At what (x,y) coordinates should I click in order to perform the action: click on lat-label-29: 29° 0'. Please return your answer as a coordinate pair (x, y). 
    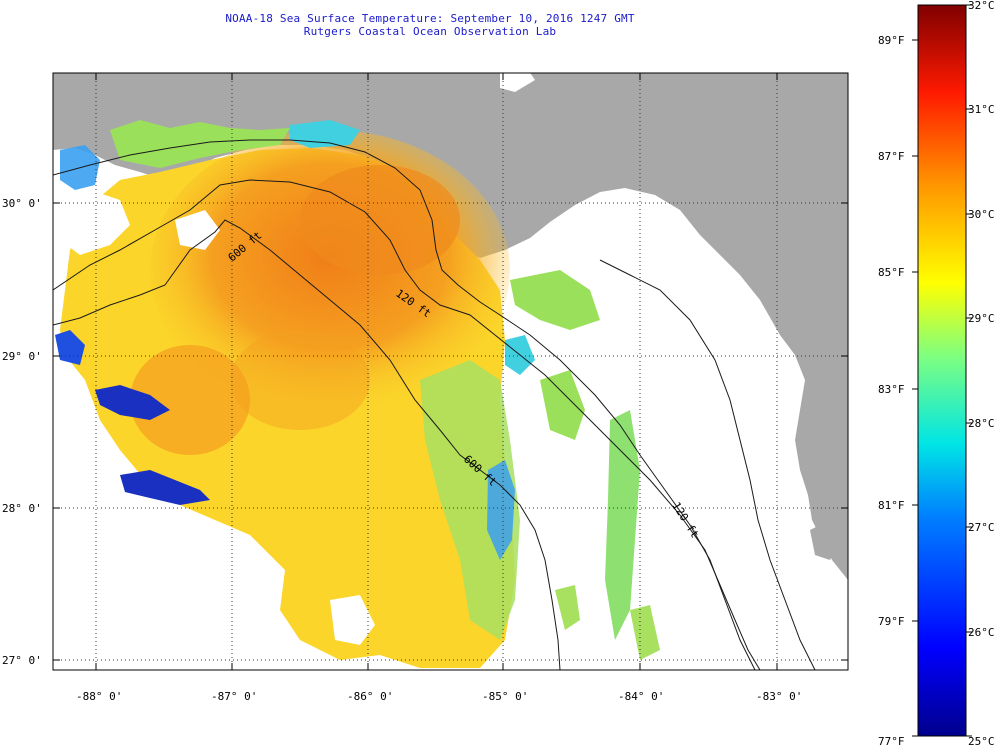
    Looking at the image, I should click on (22, 356).